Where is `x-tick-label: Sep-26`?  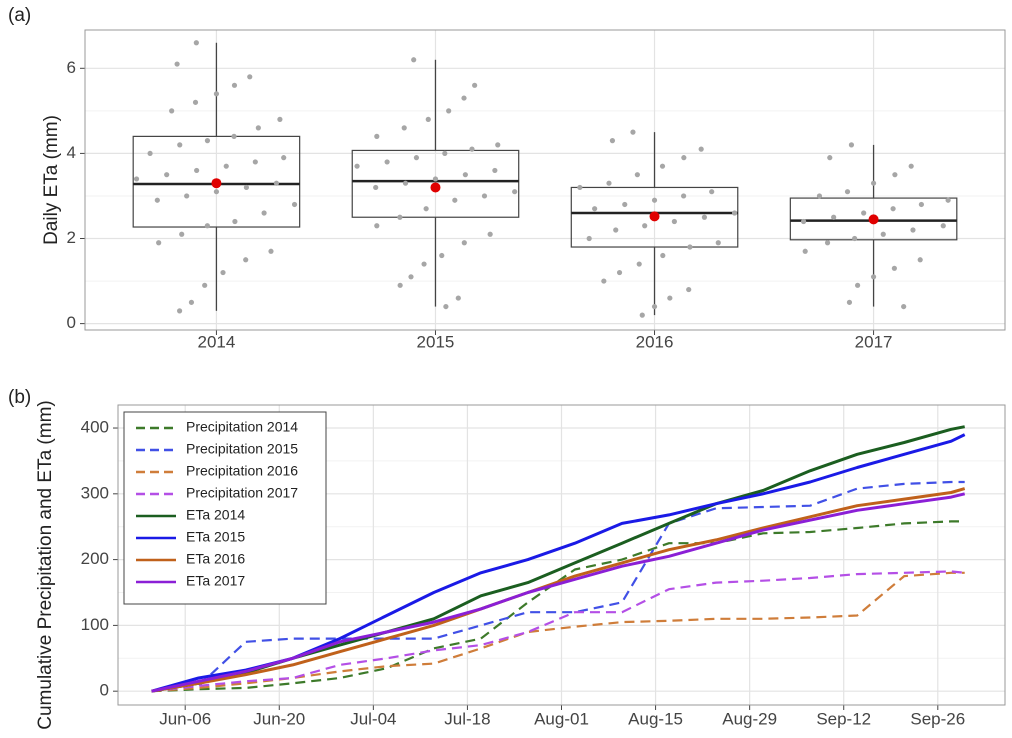 x-tick-label: Sep-26 is located at coordinates (937, 718).